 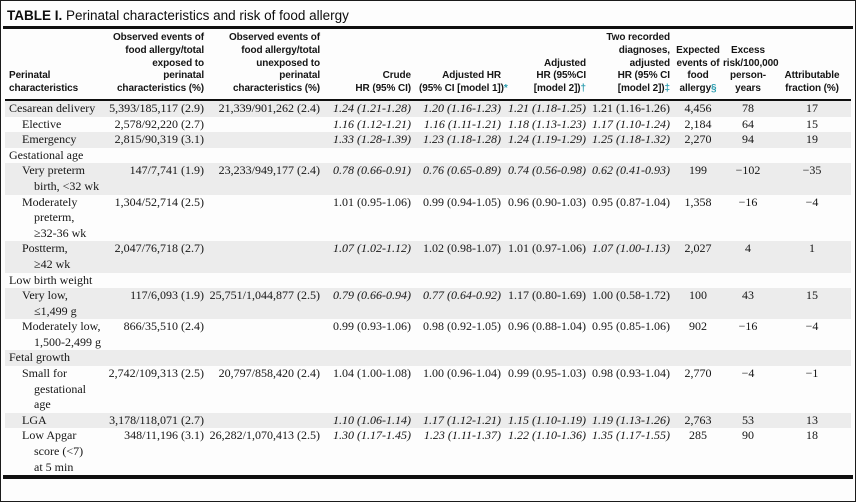 What do you see at coordinates (631, 107) in the screenshot?
I see `cell-two: 1.21 (1.16-1.26)` at bounding box center [631, 107].